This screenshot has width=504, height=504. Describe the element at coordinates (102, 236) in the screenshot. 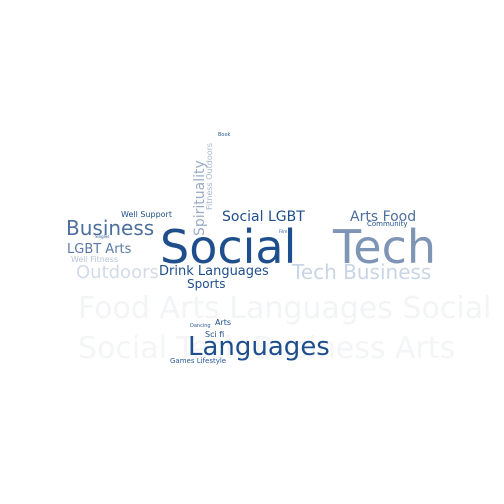

I see `word-singles: Singles` at that location.